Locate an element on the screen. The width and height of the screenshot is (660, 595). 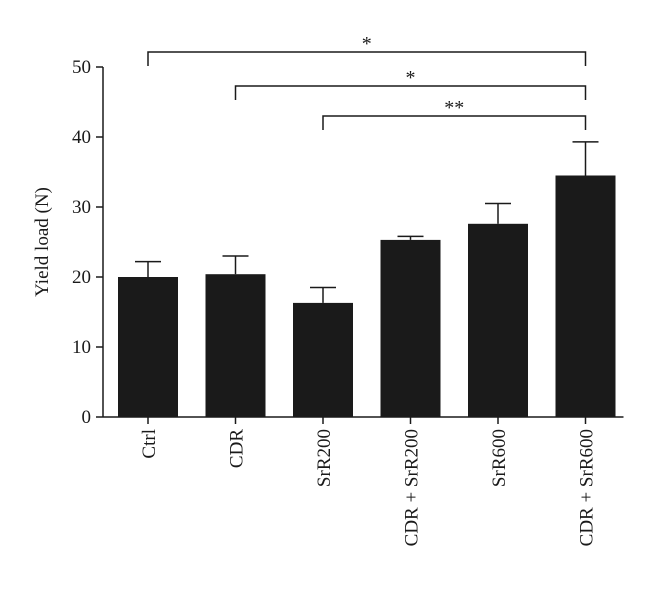
y-tick-label: 40 is located at coordinates (81, 137).